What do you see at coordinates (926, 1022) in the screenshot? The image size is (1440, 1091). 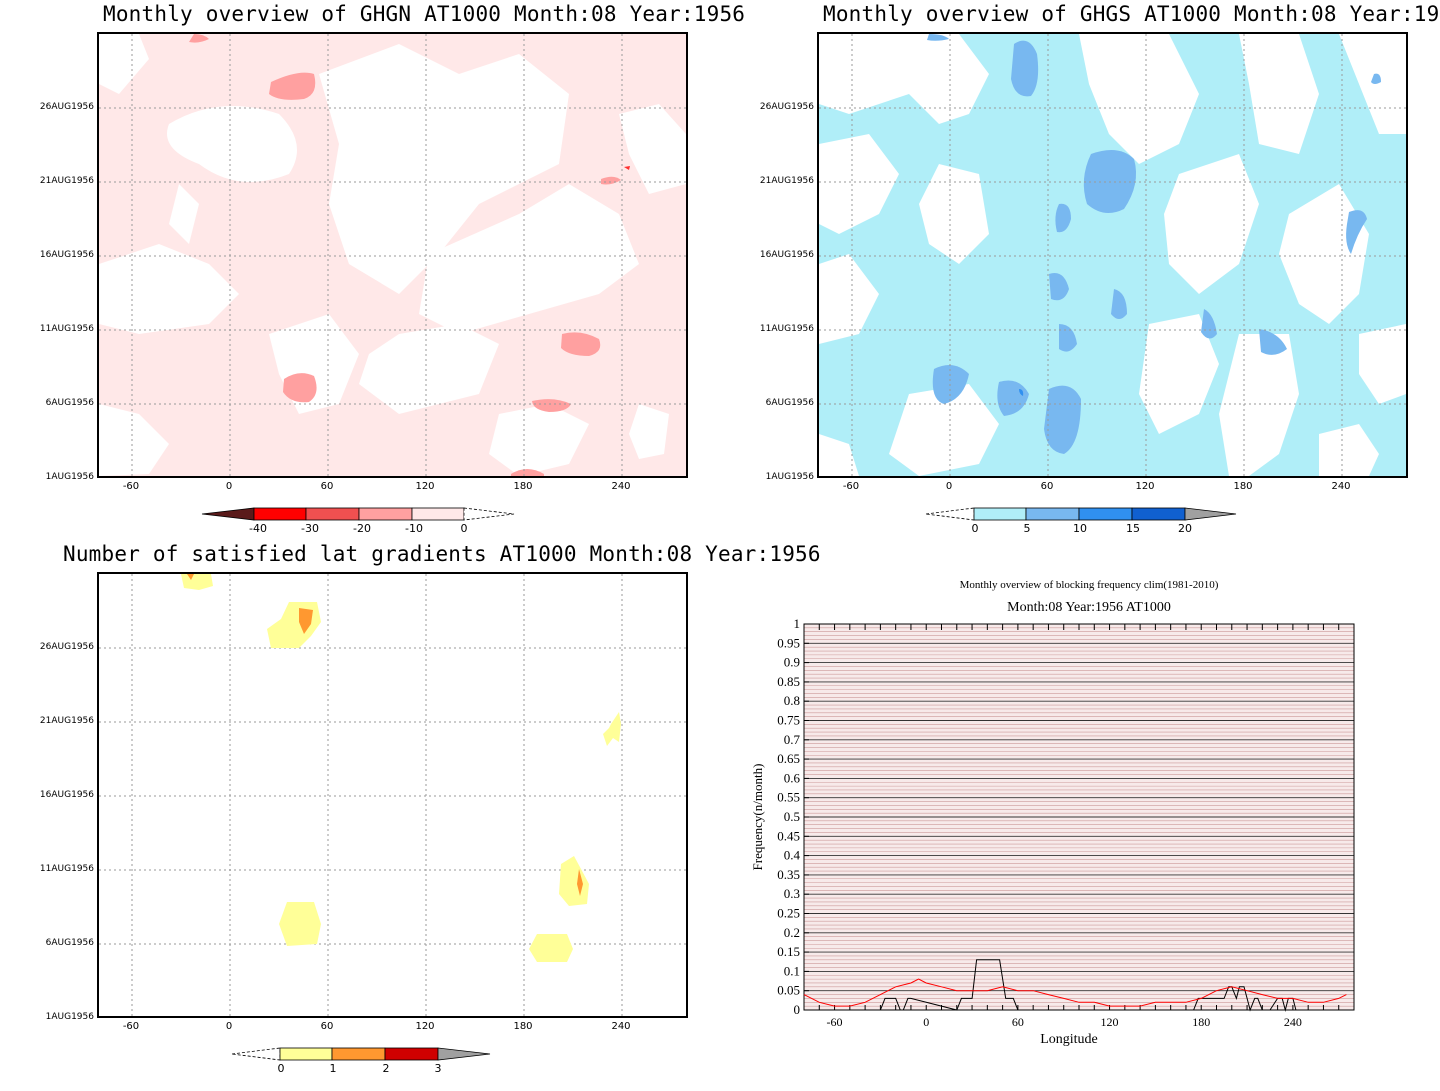 I see `x-tick-label: 0` at bounding box center [926, 1022].